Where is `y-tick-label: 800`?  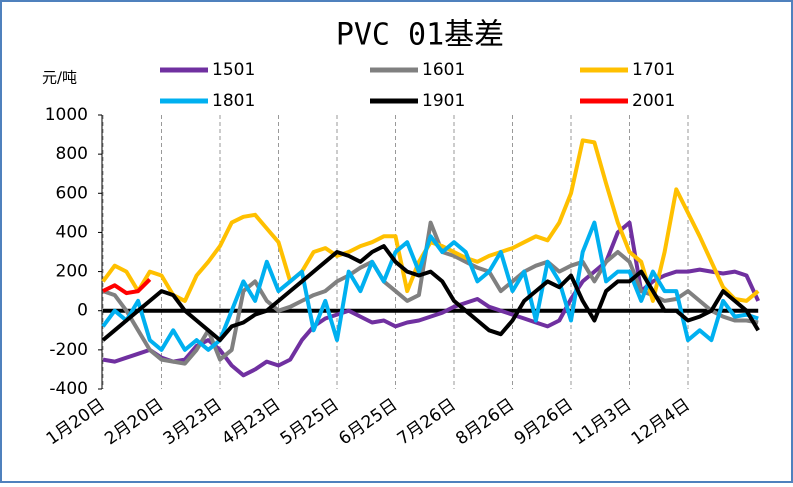 y-tick-label: 800 is located at coordinates (72, 154).